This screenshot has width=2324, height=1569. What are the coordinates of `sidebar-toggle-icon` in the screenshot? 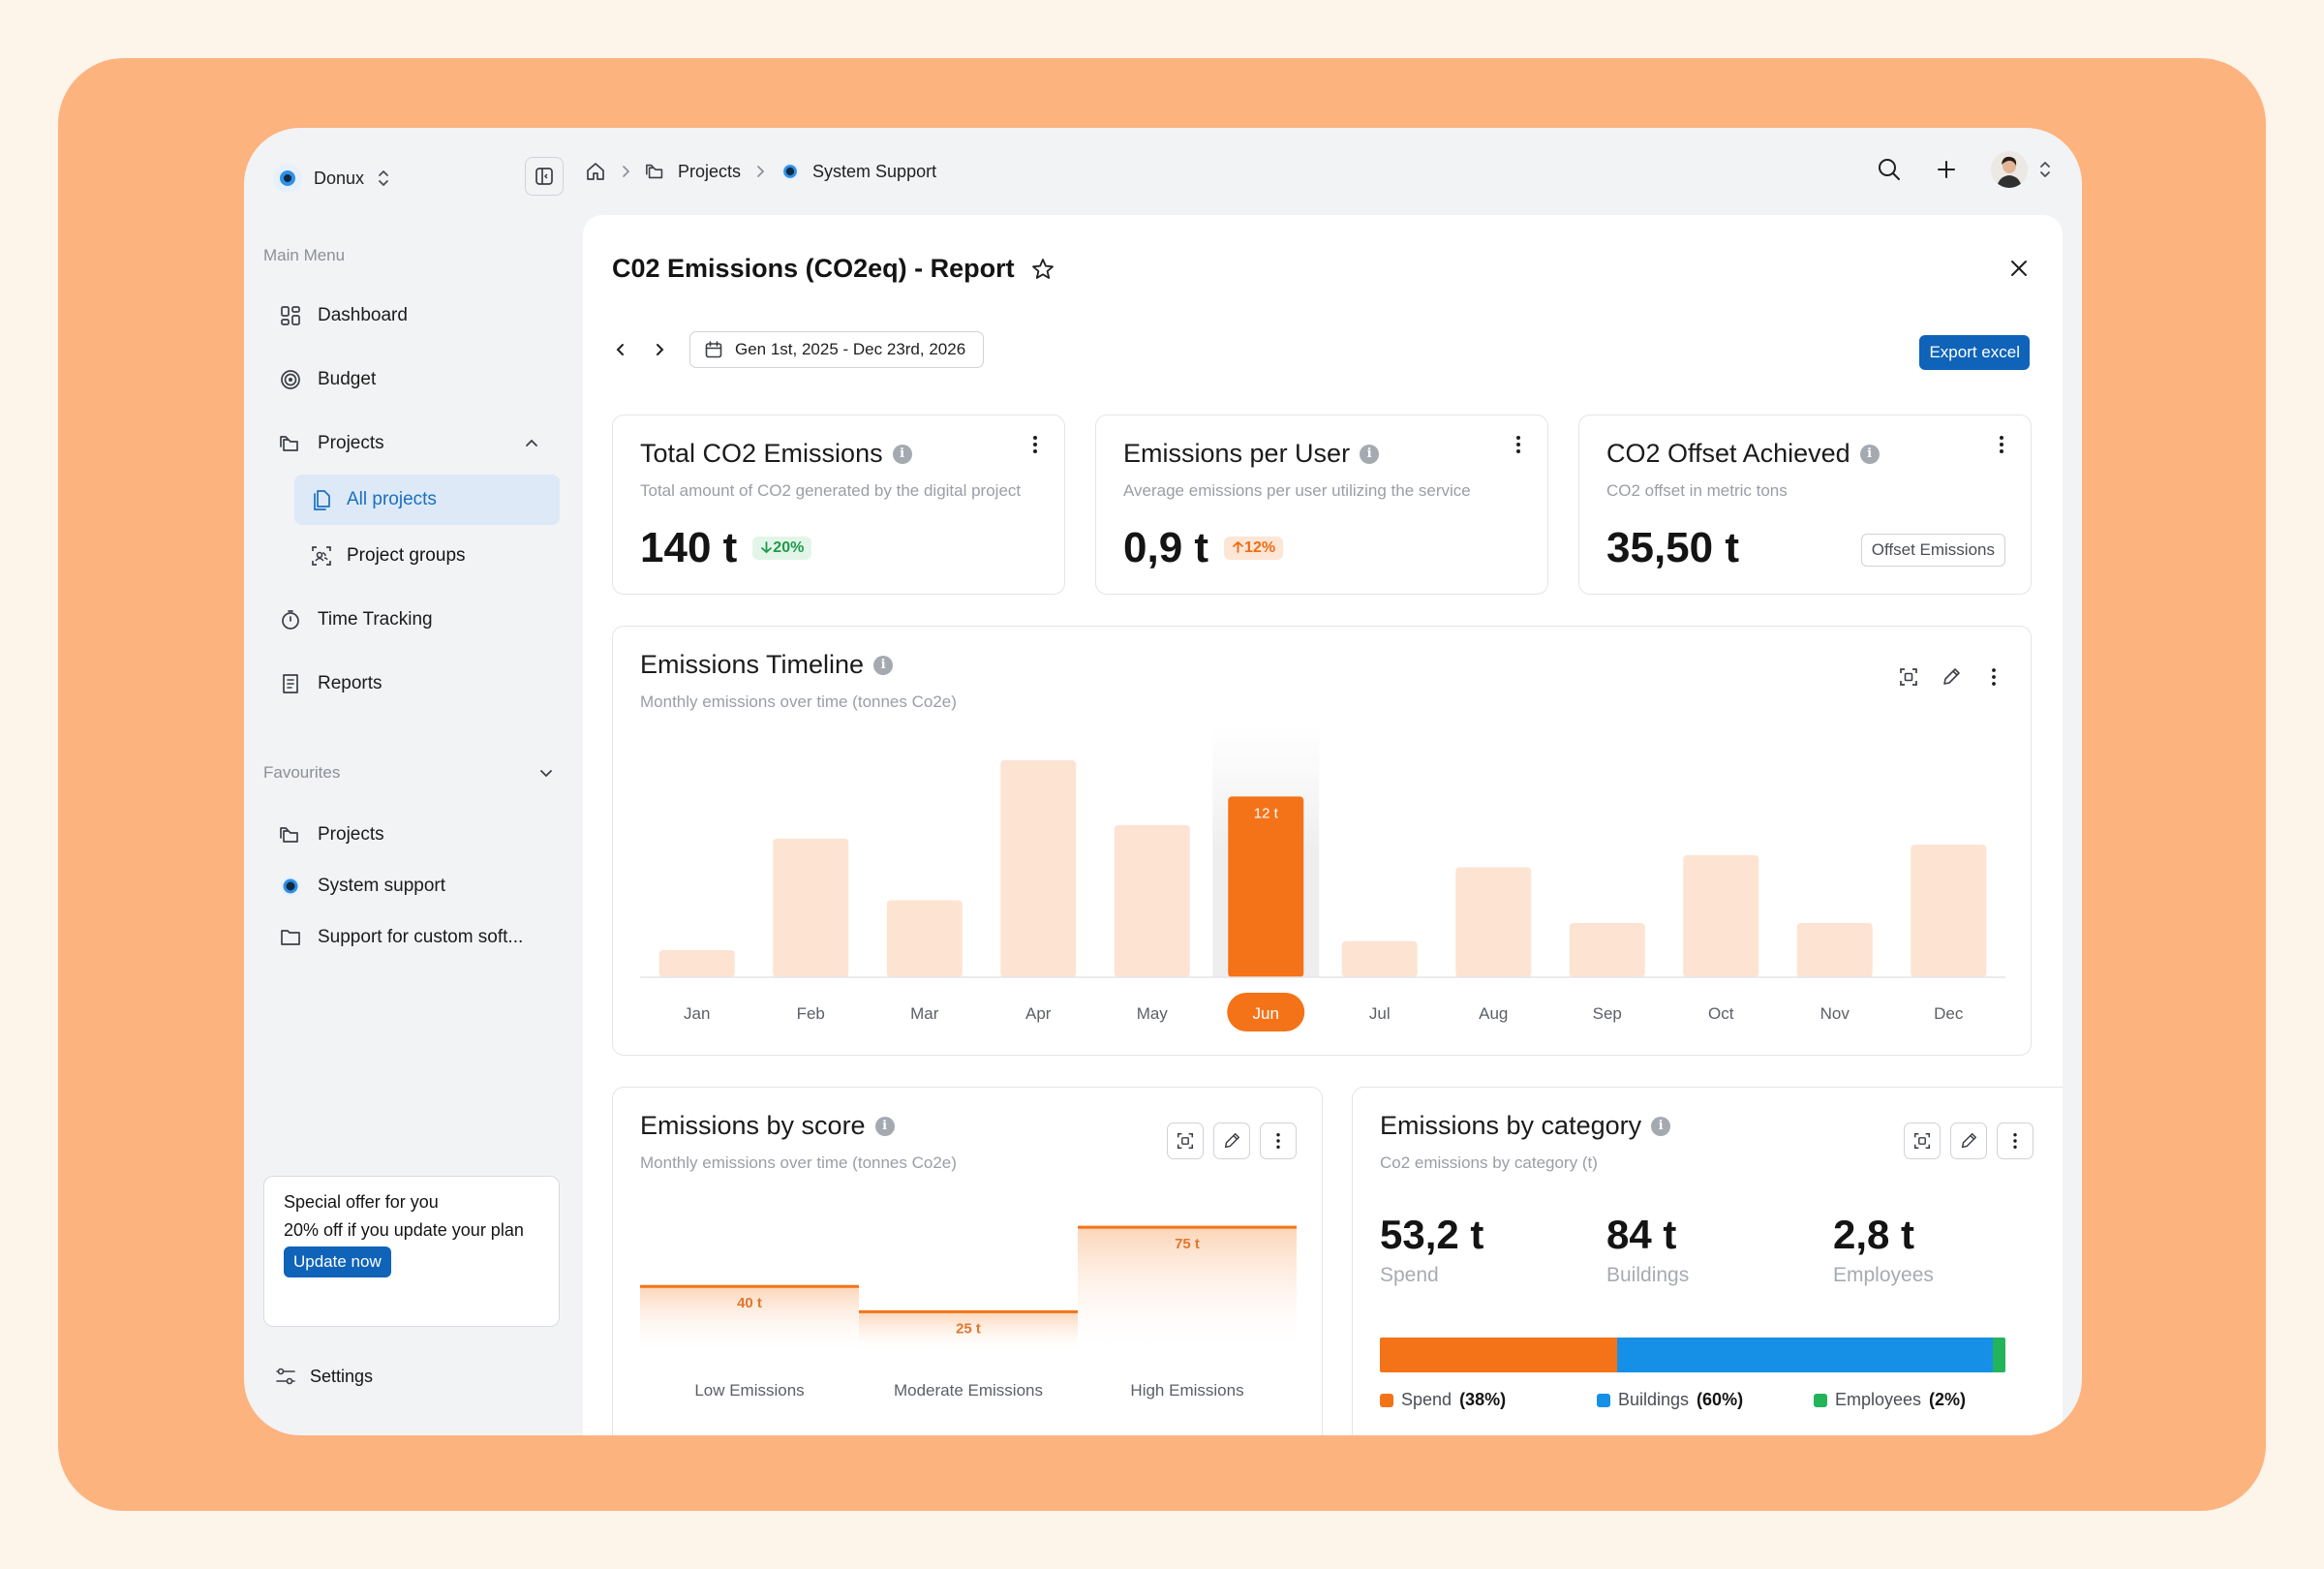 It's located at (544, 176).